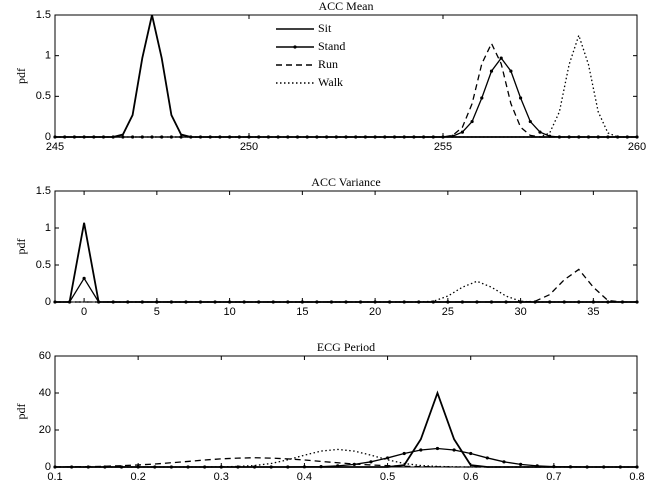  I want to click on x-tick-label: 35, so click(593, 312).